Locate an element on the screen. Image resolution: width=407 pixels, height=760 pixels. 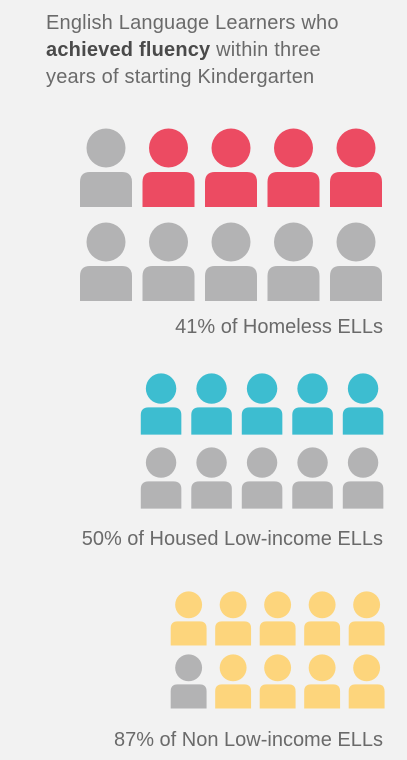
caption-non-low-income: 87% of Non Low-income ELLs is located at coordinates (248, 740).